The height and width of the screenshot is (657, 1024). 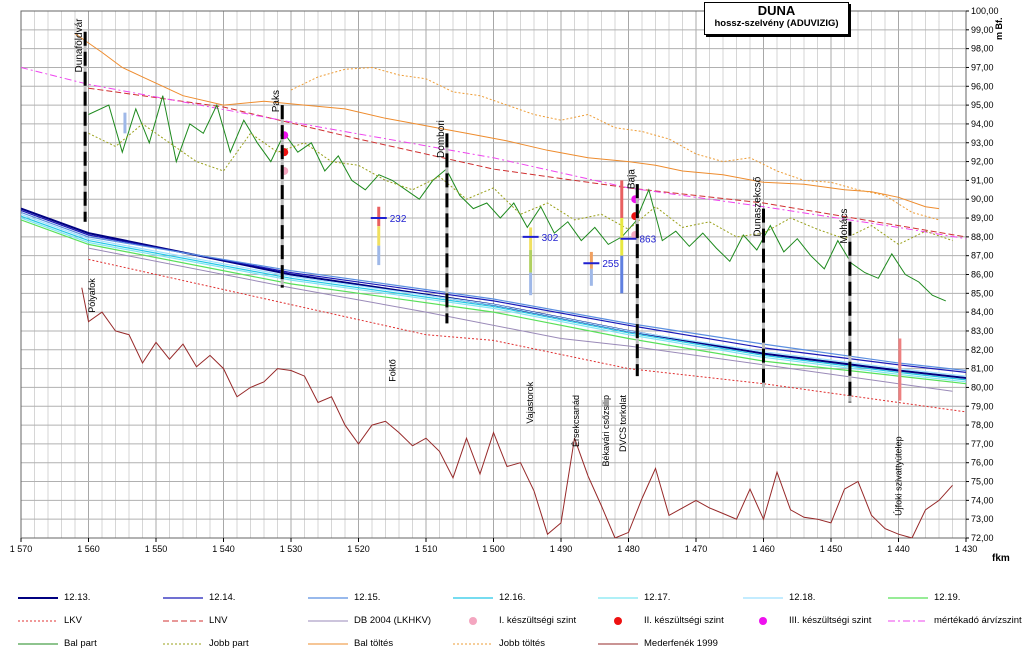 I want to click on series-line-jobb-t-lt-s, so click(x=615, y=143).